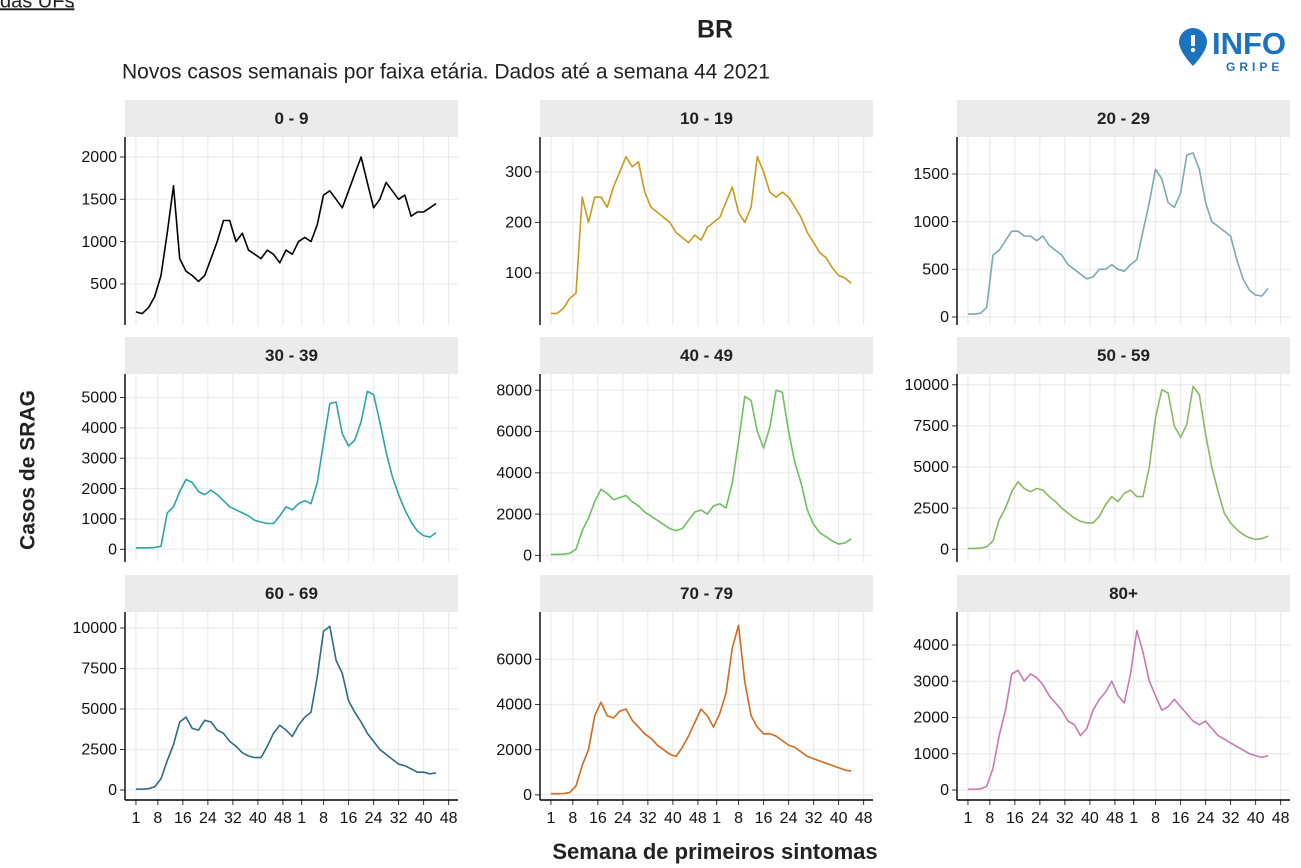  I want to click on logo-dot, so click(1193, 50).